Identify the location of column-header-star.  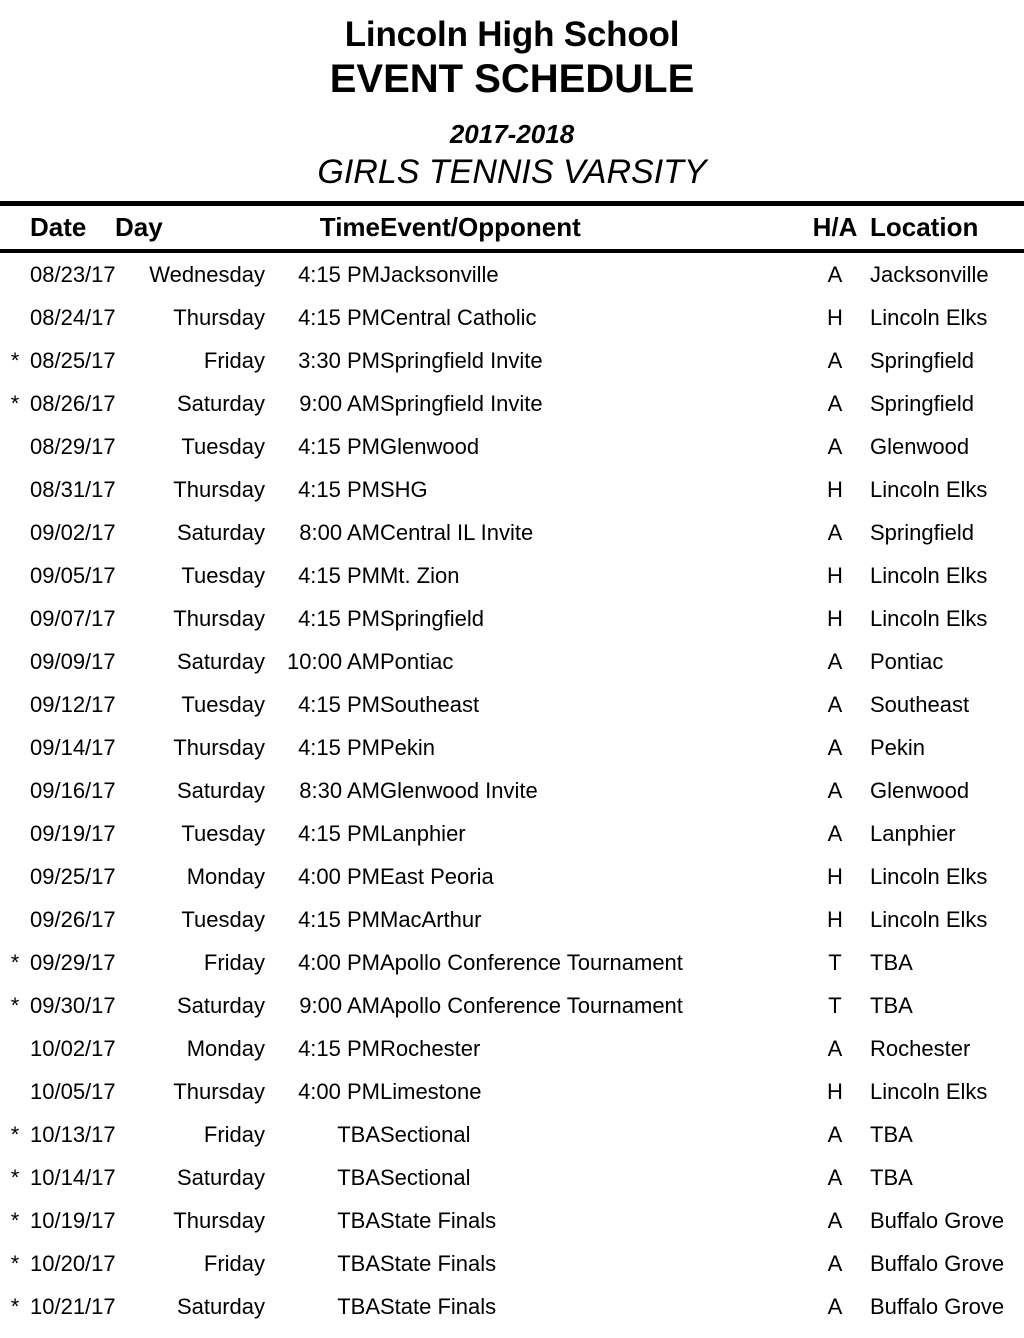
(15, 227).